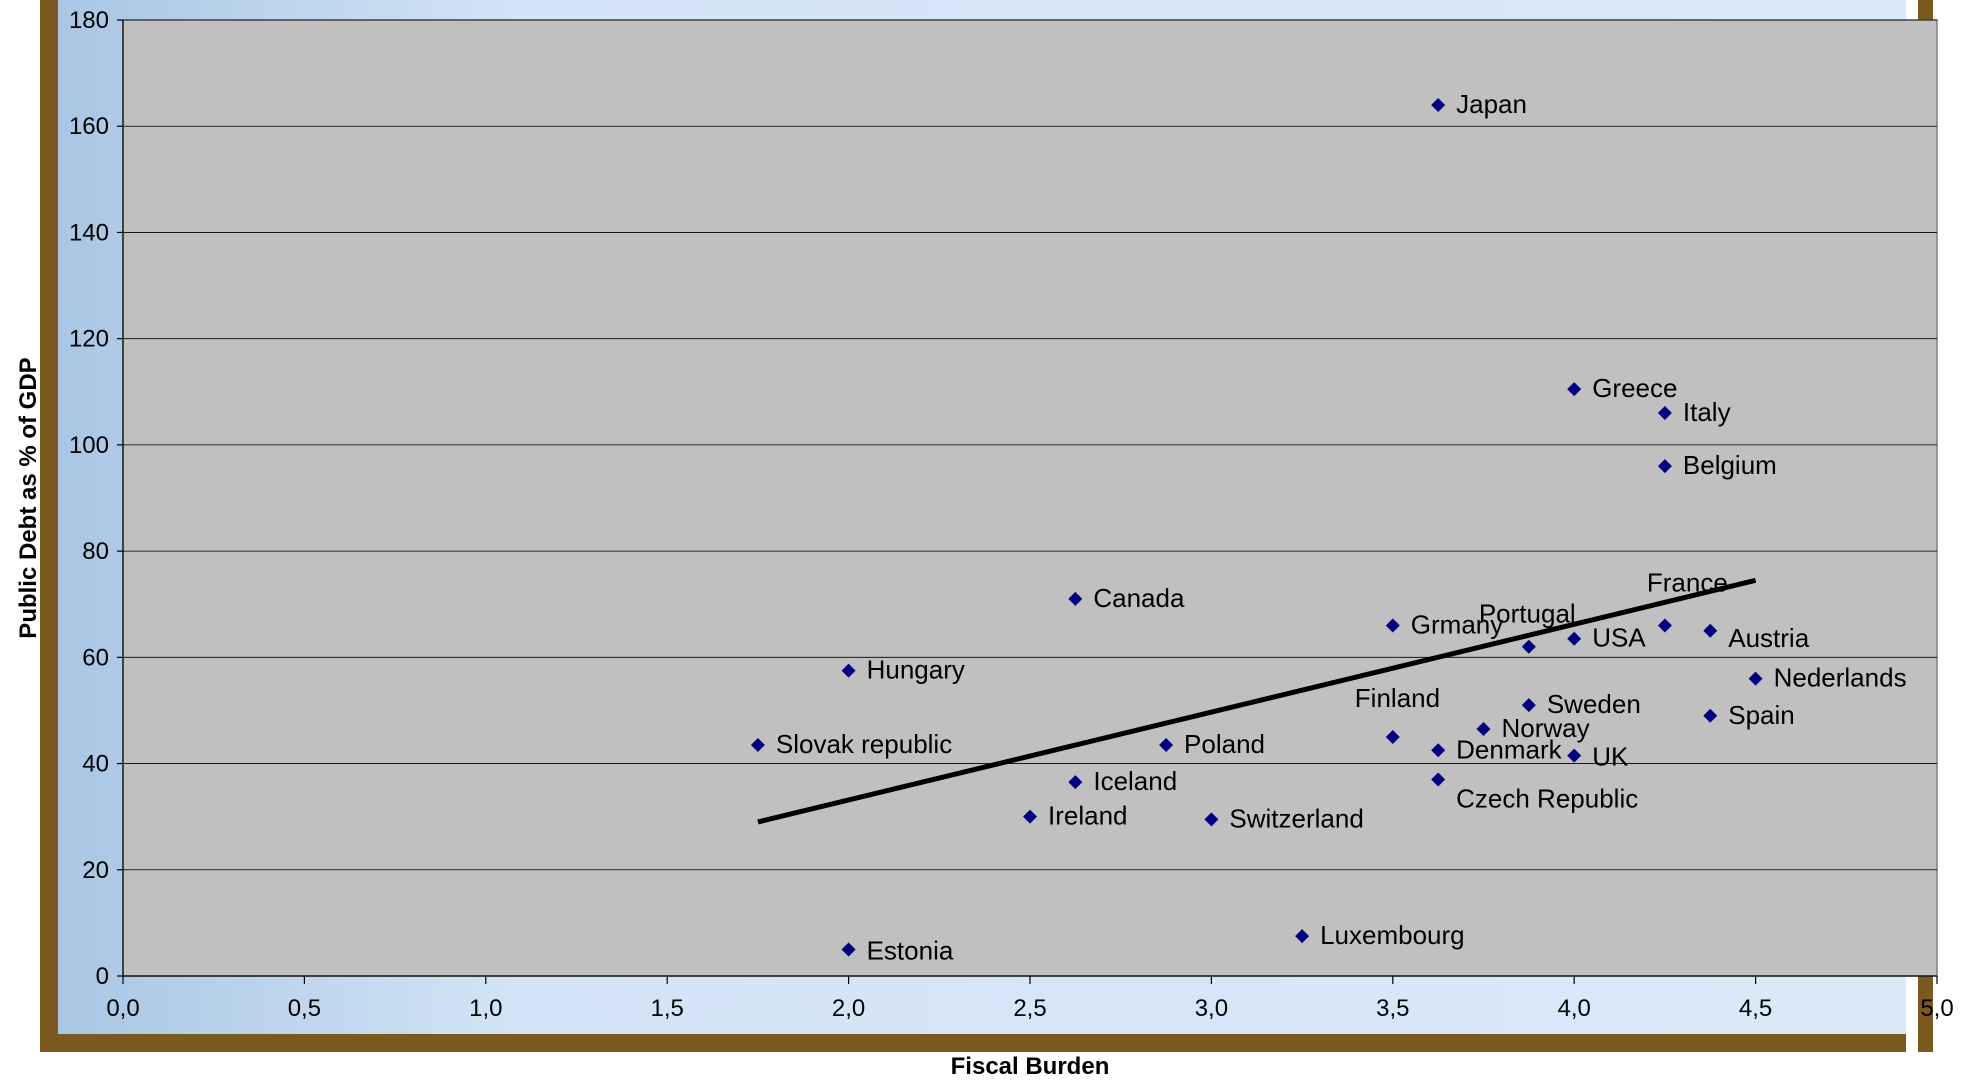 The image size is (1980, 1085). Describe the element at coordinates (1392, 1008) in the screenshot. I see `x-tick-label: 3,5` at that location.